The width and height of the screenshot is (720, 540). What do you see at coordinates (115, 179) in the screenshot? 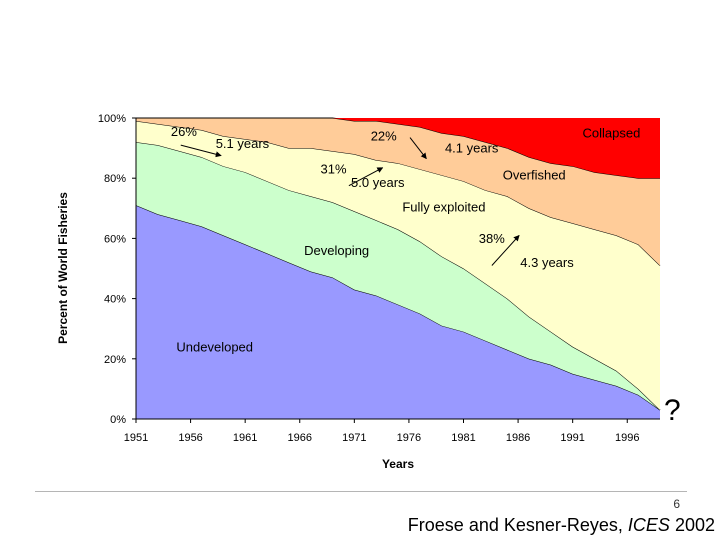
I see `y-tick-label: 80%` at bounding box center [115, 179].